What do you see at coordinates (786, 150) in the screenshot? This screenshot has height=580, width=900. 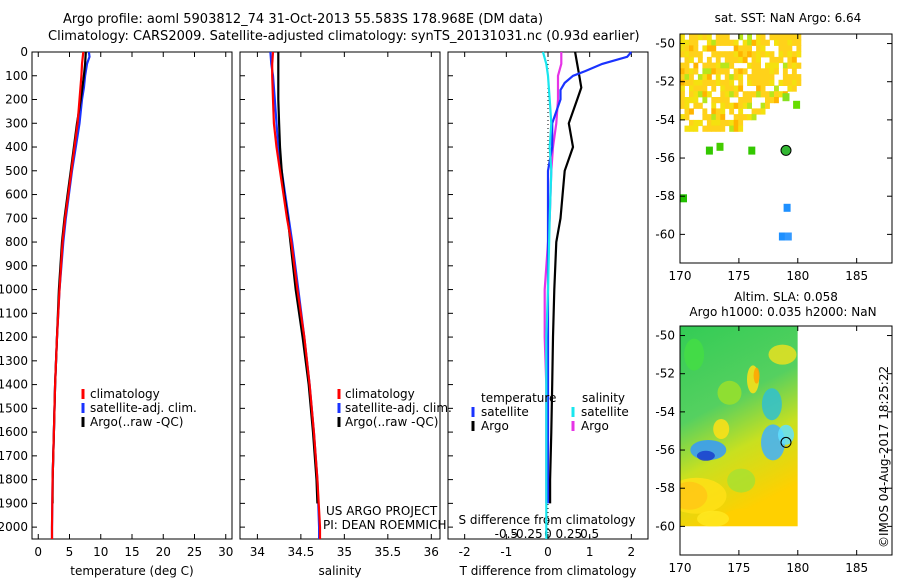 I see `argo-position-marker` at bounding box center [786, 150].